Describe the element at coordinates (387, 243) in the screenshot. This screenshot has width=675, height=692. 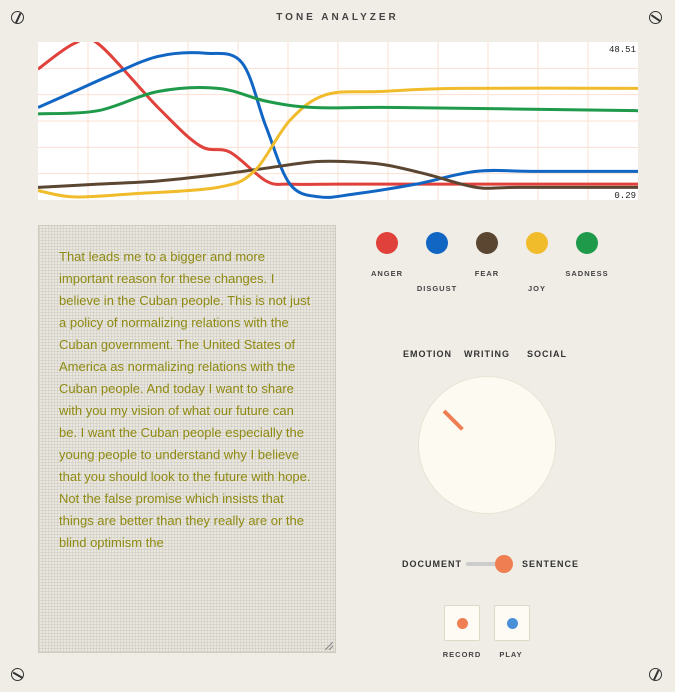
I see `legend-dot-anger` at that location.